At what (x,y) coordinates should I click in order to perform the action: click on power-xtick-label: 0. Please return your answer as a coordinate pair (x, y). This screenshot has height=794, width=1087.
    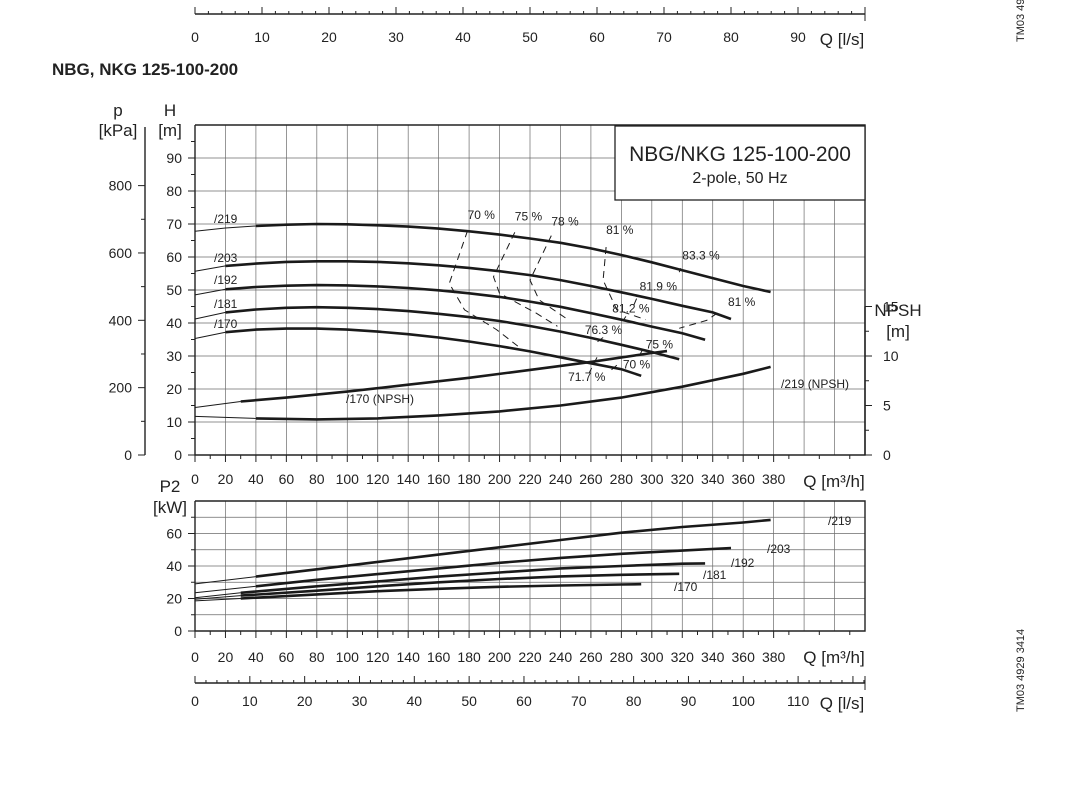
    Looking at the image, I should click on (195, 657).